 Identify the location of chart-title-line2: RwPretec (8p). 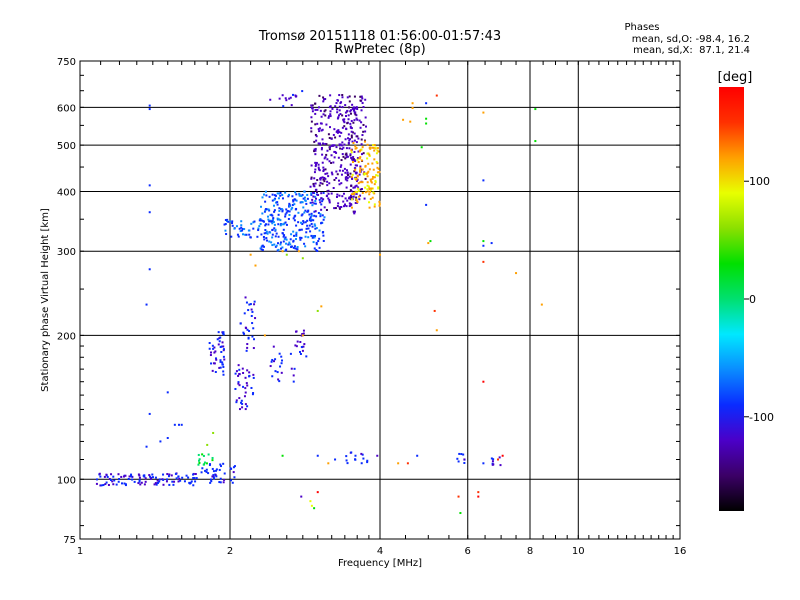
(379, 49).